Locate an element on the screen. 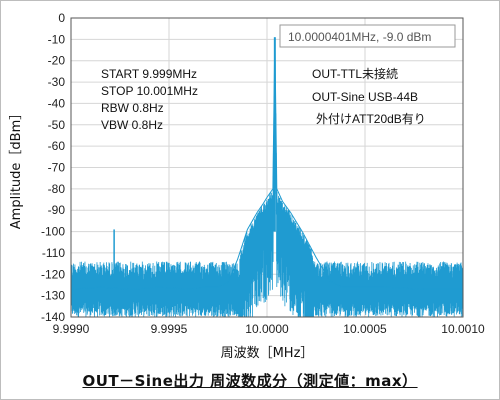 Image resolution: width=500 pixels, height=400 pixels. y-tick-label: -110 is located at coordinates (53, 253).